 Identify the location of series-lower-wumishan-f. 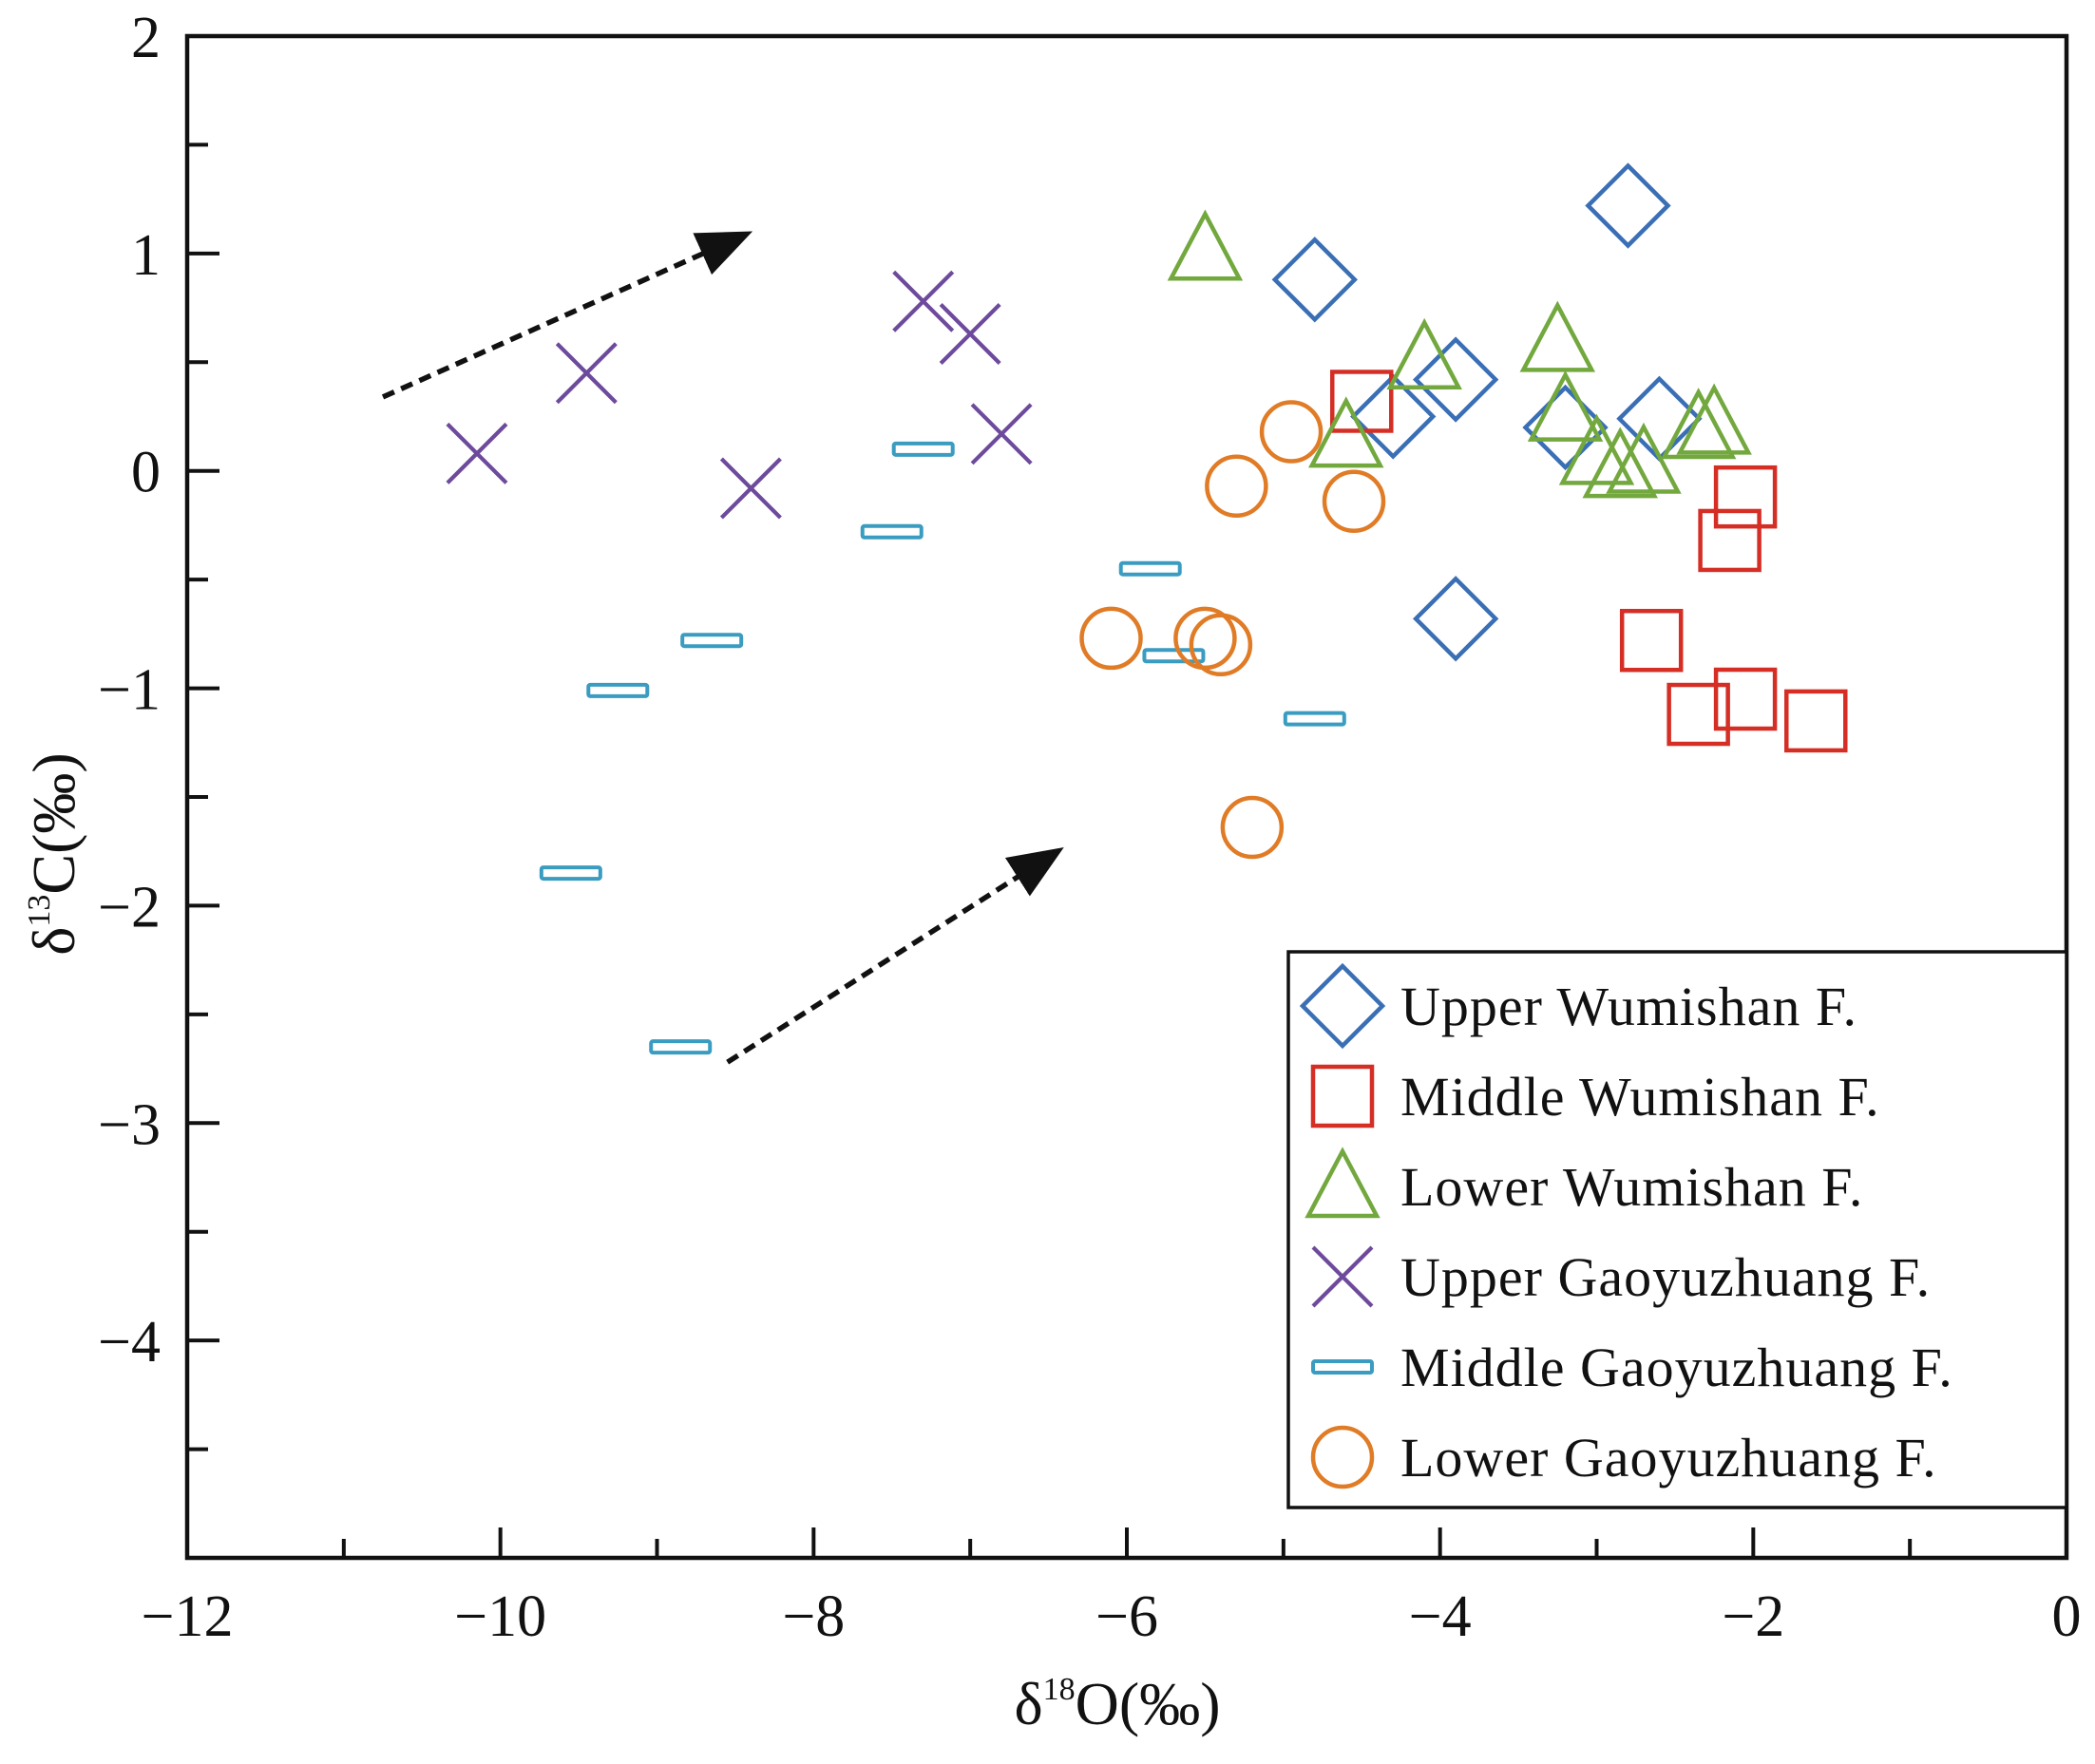
(1459, 354).